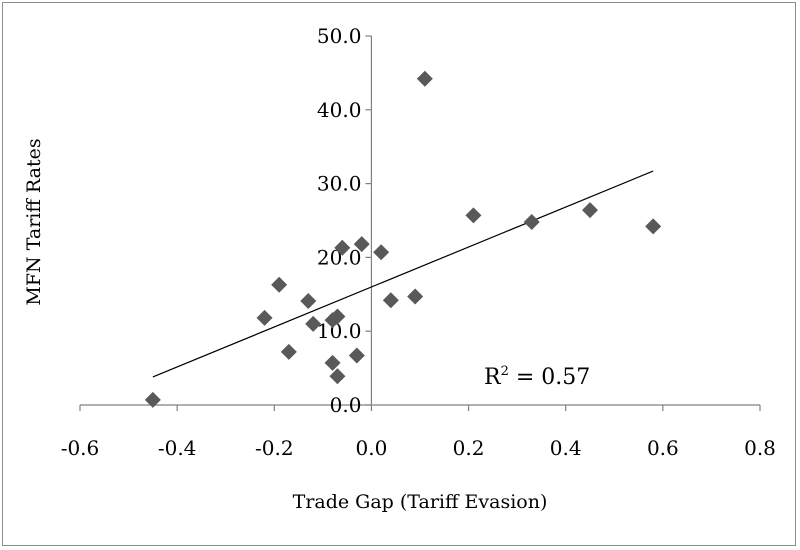 This screenshot has height=550, width=800. Describe the element at coordinates (505, 371) in the screenshot. I see `r-squared-superscript: 2` at that location.